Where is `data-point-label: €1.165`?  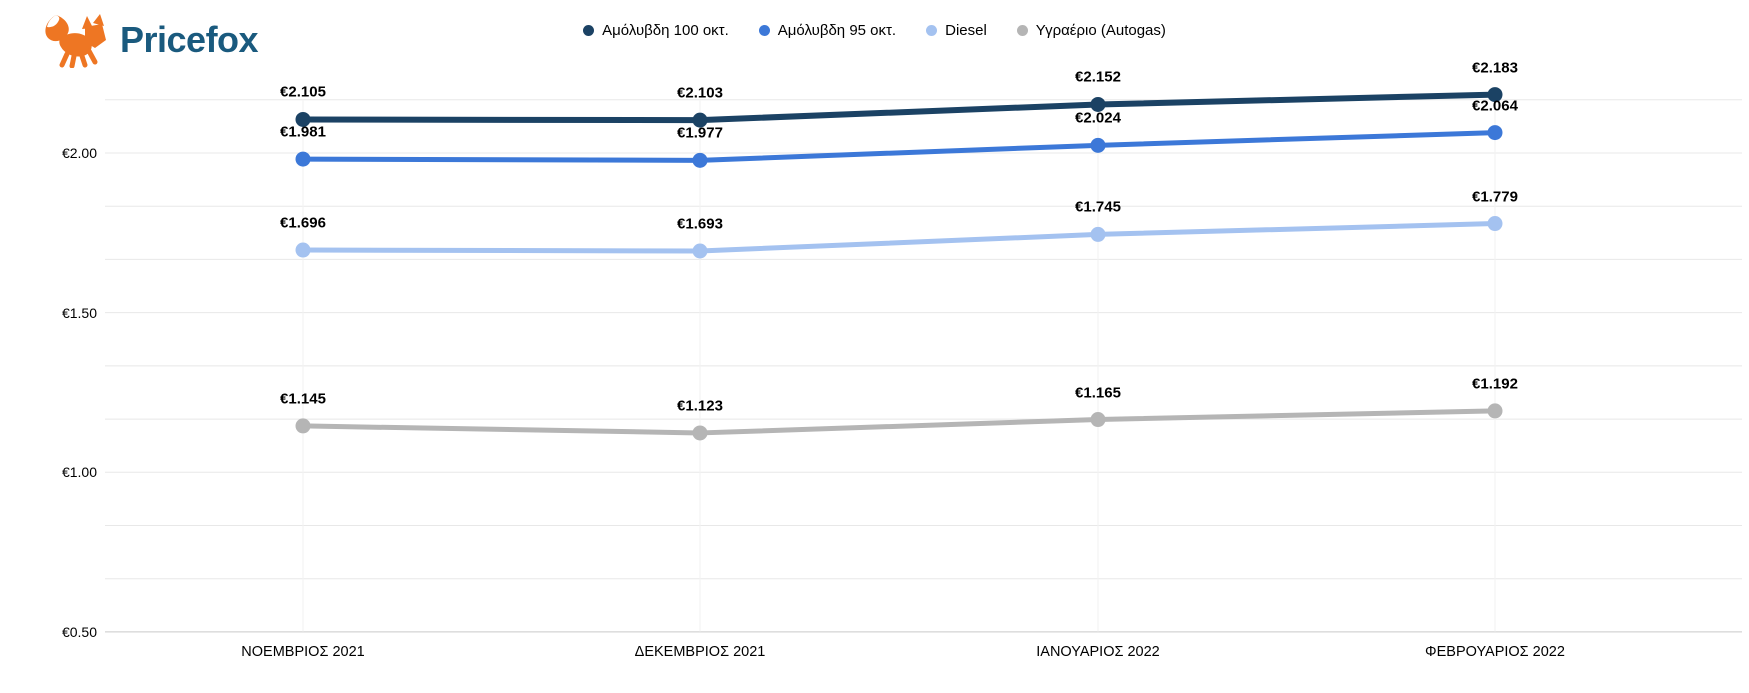 data-point-label: €1.165 is located at coordinates (1098, 393).